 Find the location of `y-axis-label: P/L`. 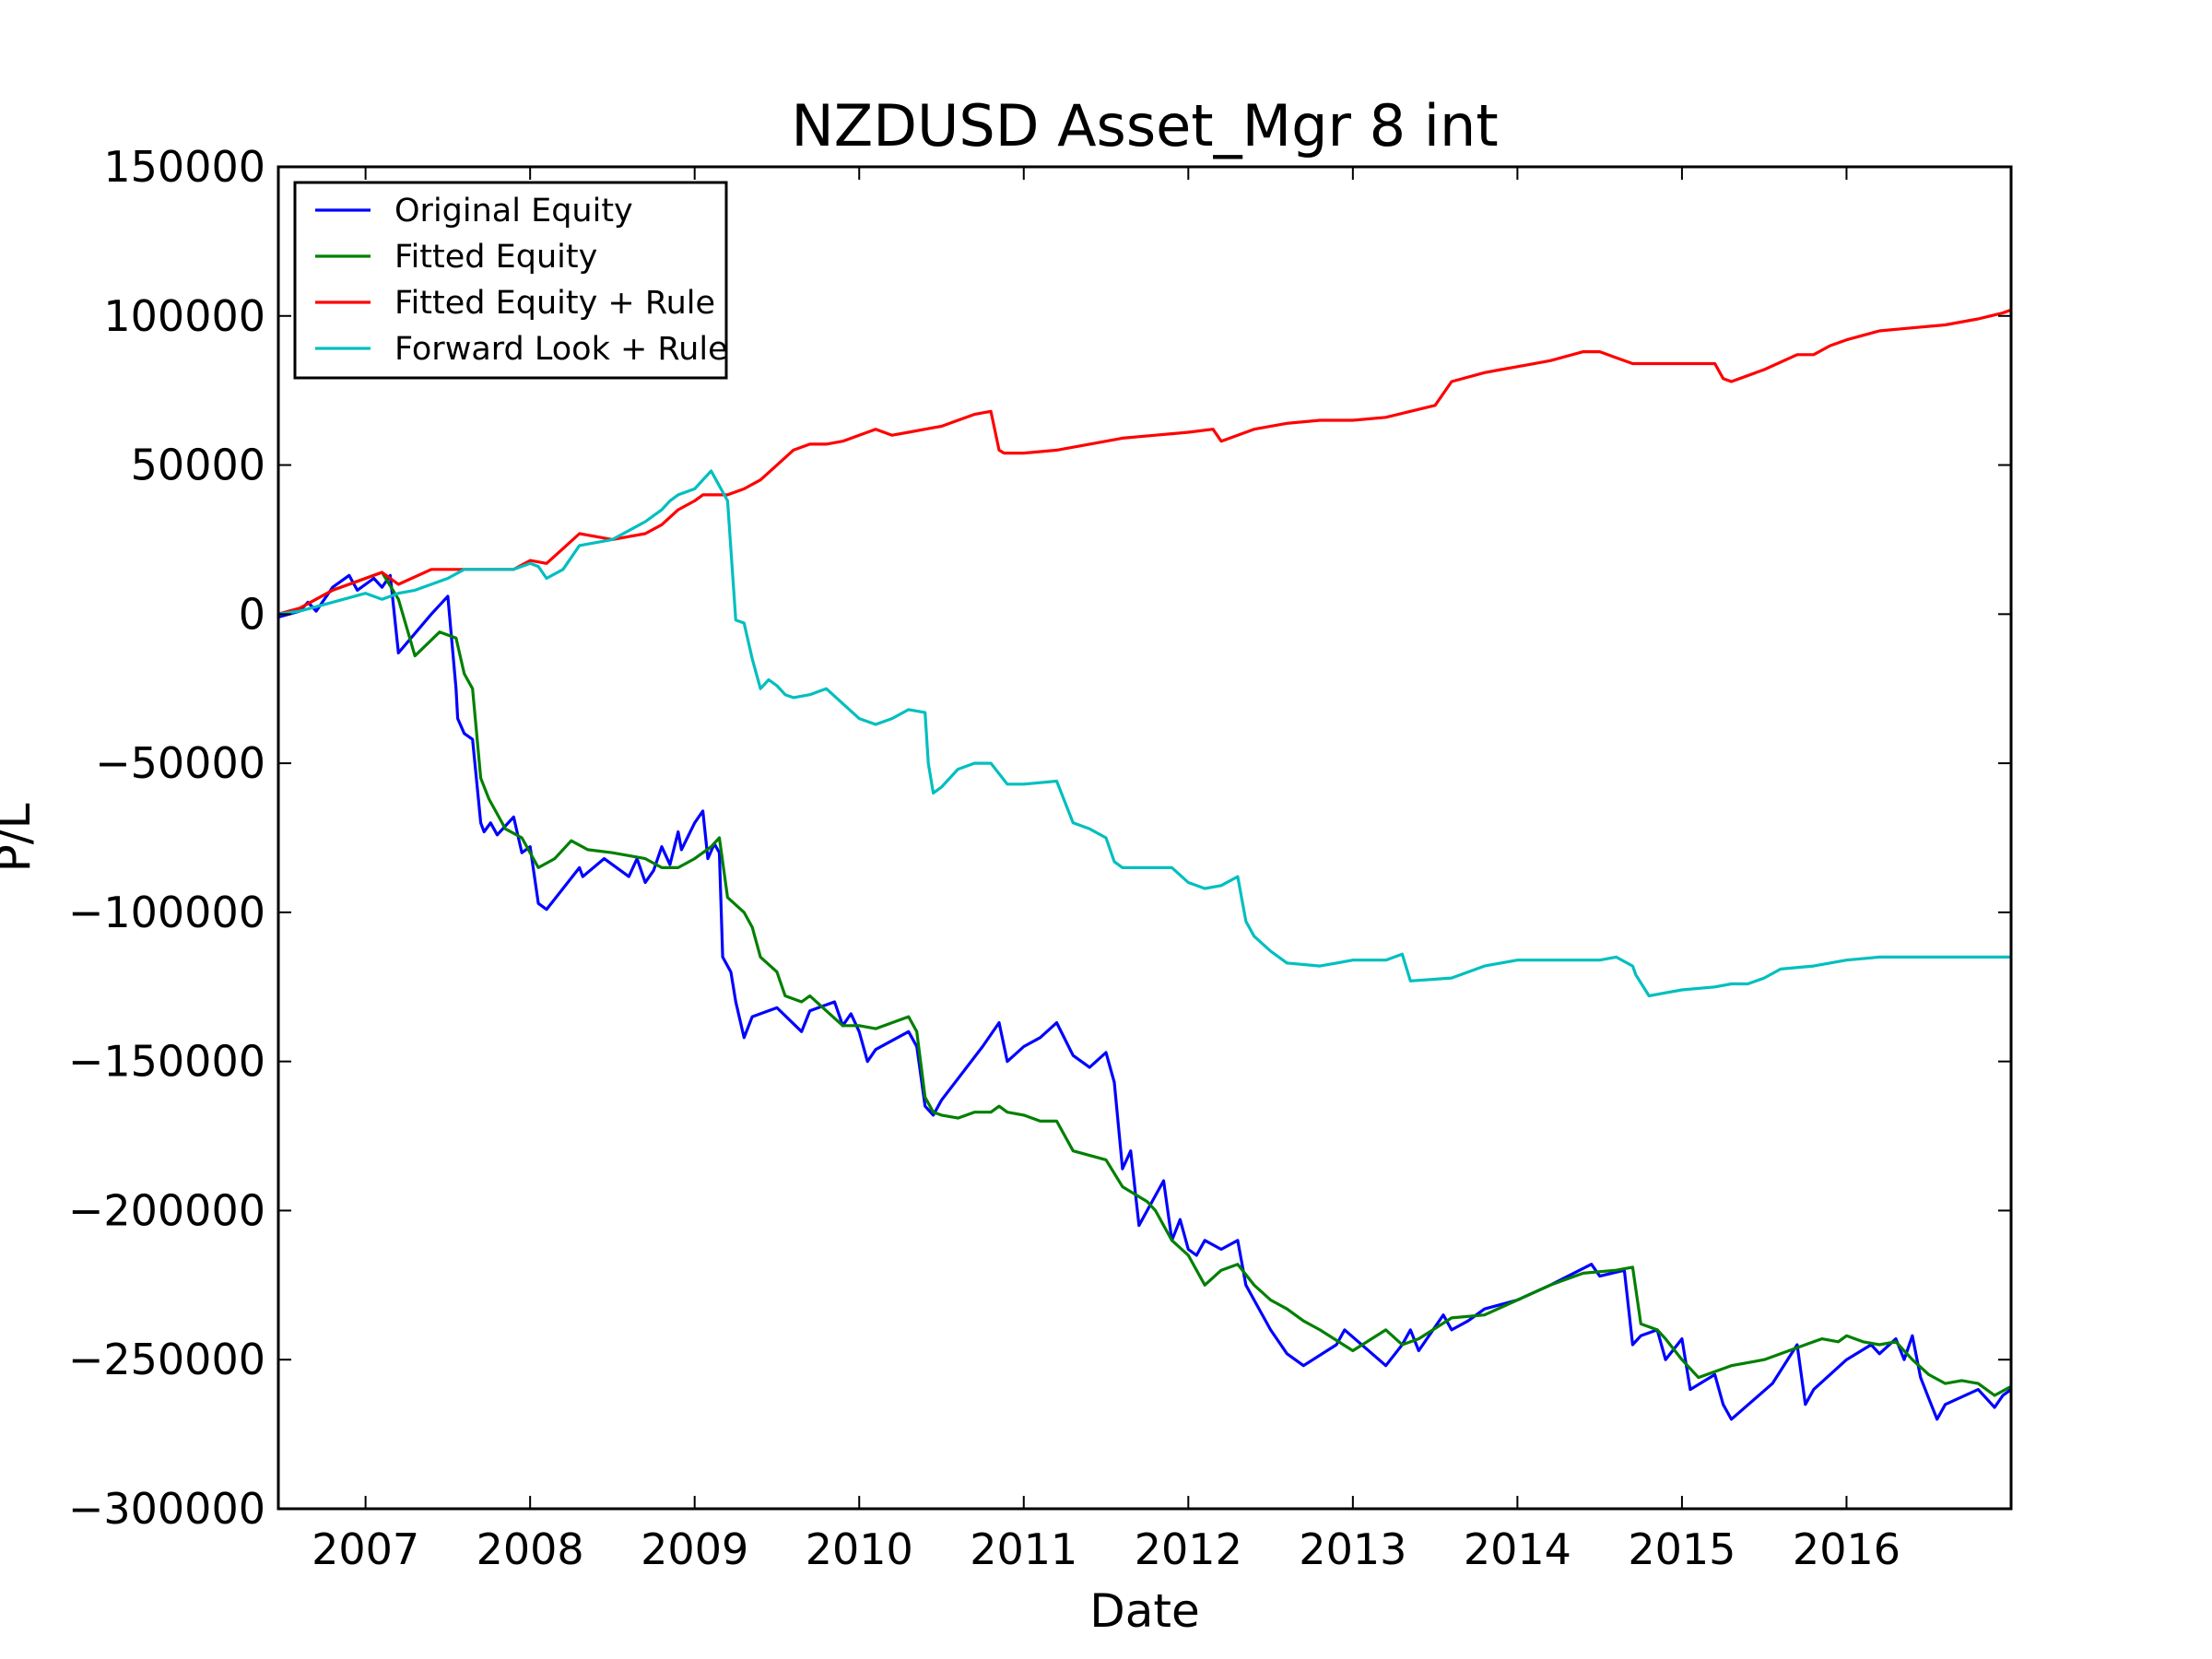

y-axis-label: P/L is located at coordinates (20, 837).